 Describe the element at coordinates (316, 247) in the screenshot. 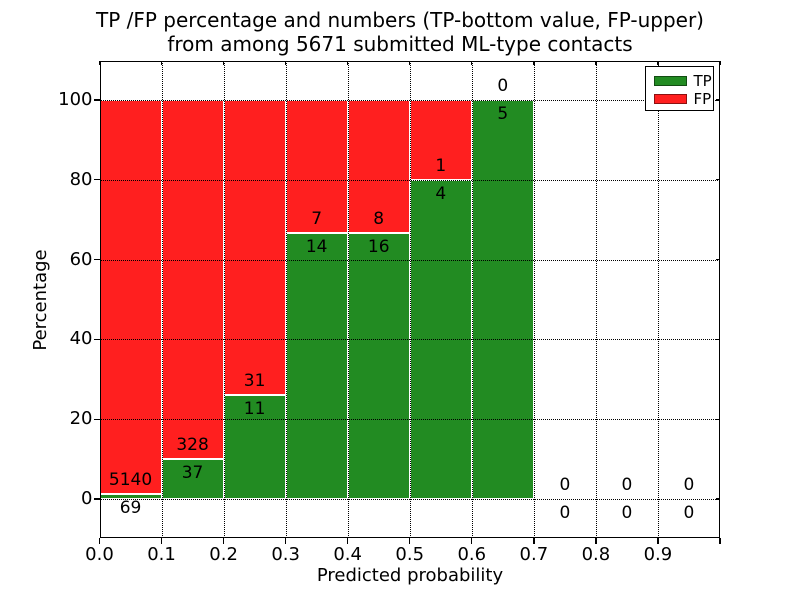

I see `bar-label-tp: 14` at that location.